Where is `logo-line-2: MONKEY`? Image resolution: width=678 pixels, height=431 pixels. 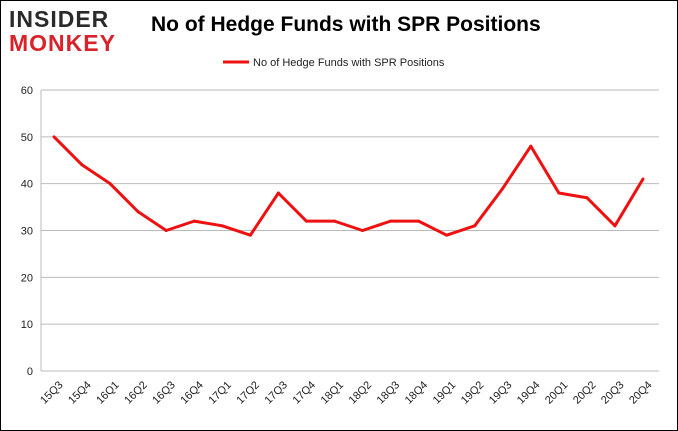
logo-line-2: MONKEY is located at coordinates (62, 43).